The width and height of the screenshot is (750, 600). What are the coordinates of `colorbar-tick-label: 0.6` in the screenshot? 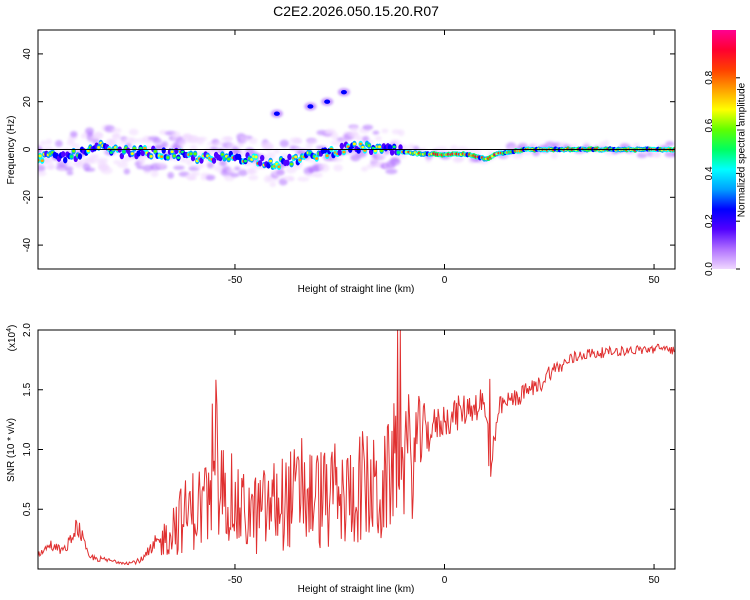 It's located at (709, 125).